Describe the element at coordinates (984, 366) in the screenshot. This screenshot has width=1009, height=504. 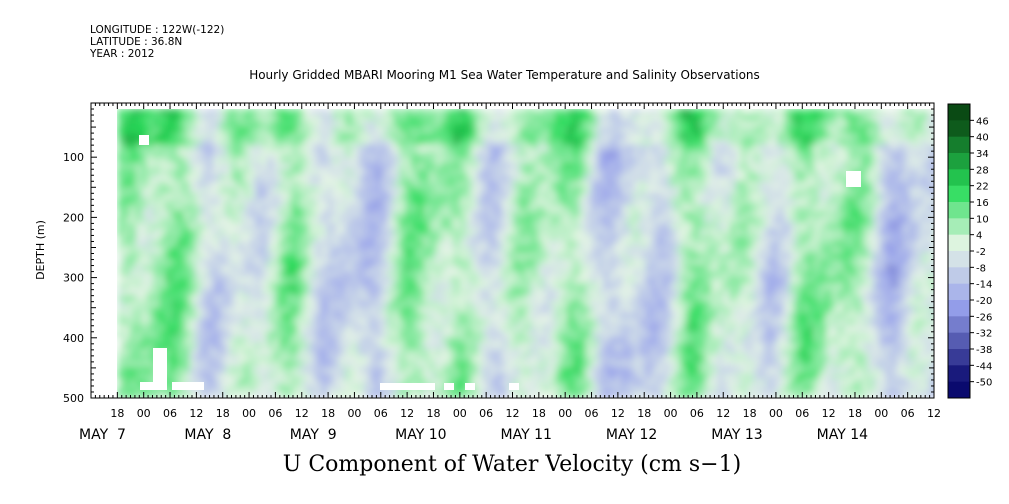
I see `colorbar-label: -44` at that location.